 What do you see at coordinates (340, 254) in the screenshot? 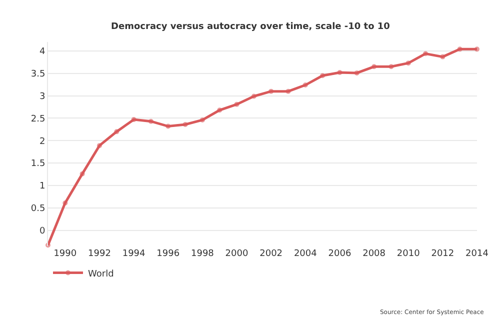
I see `x-tick-label: 2006` at bounding box center [340, 254].